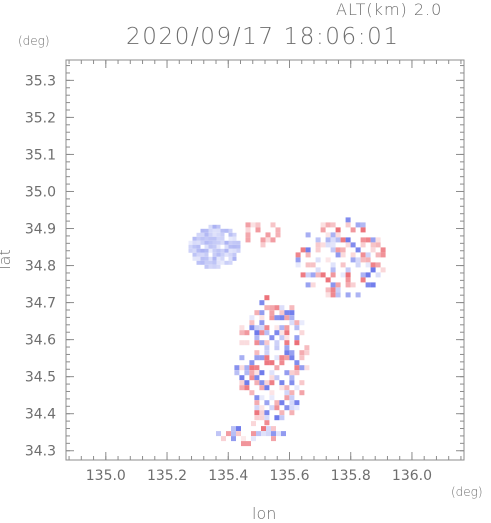  Describe the element at coordinates (40, 452) in the screenshot. I see `y-tick-label: 34.3` at that location.